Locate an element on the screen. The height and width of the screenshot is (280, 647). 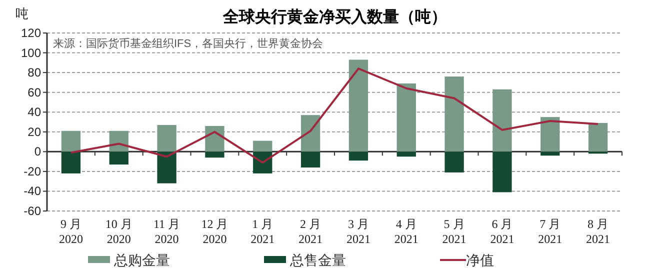
y-tick-label: 100 is located at coordinates (31, 53).